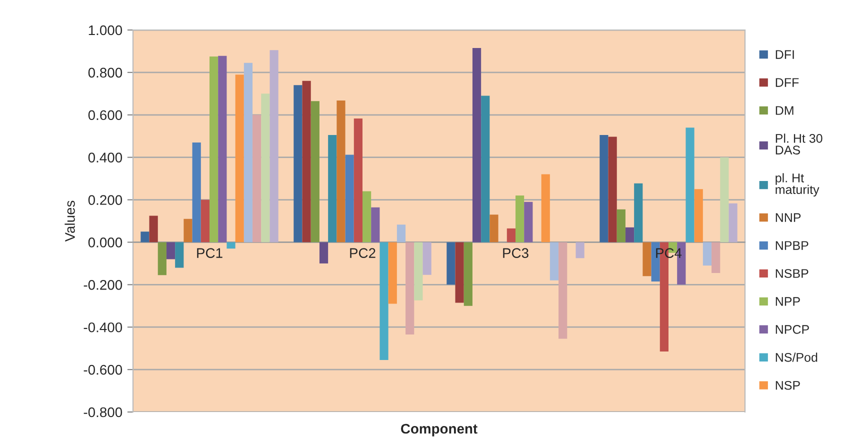 The width and height of the screenshot is (846, 442). Describe the element at coordinates (105, 30) in the screenshot. I see `y-tick-label: 1.000` at that location.